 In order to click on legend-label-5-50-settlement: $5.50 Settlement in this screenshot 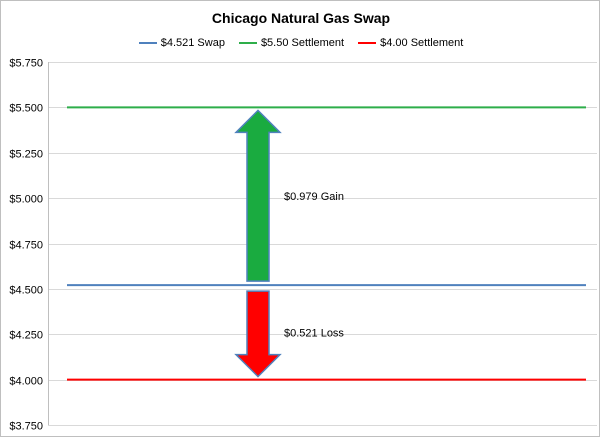, I will do `click(302, 43)`.